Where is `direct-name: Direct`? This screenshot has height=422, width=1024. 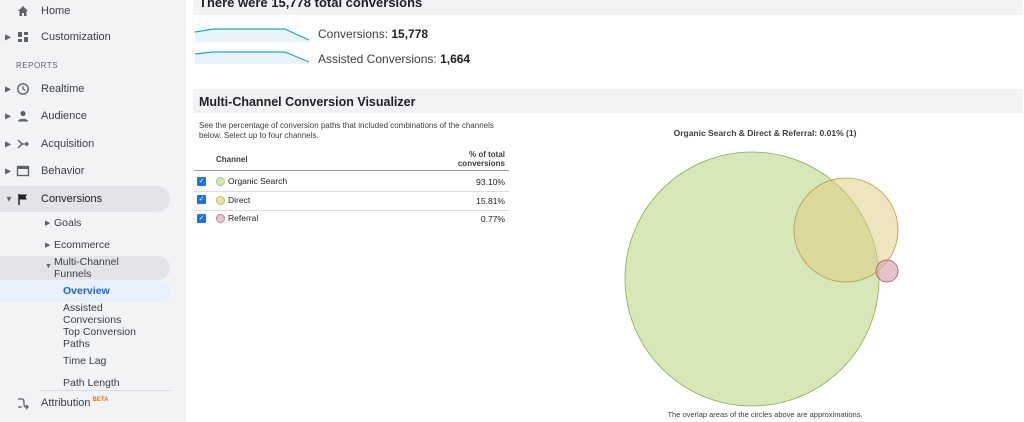 direct-name: Direct is located at coordinates (239, 200).